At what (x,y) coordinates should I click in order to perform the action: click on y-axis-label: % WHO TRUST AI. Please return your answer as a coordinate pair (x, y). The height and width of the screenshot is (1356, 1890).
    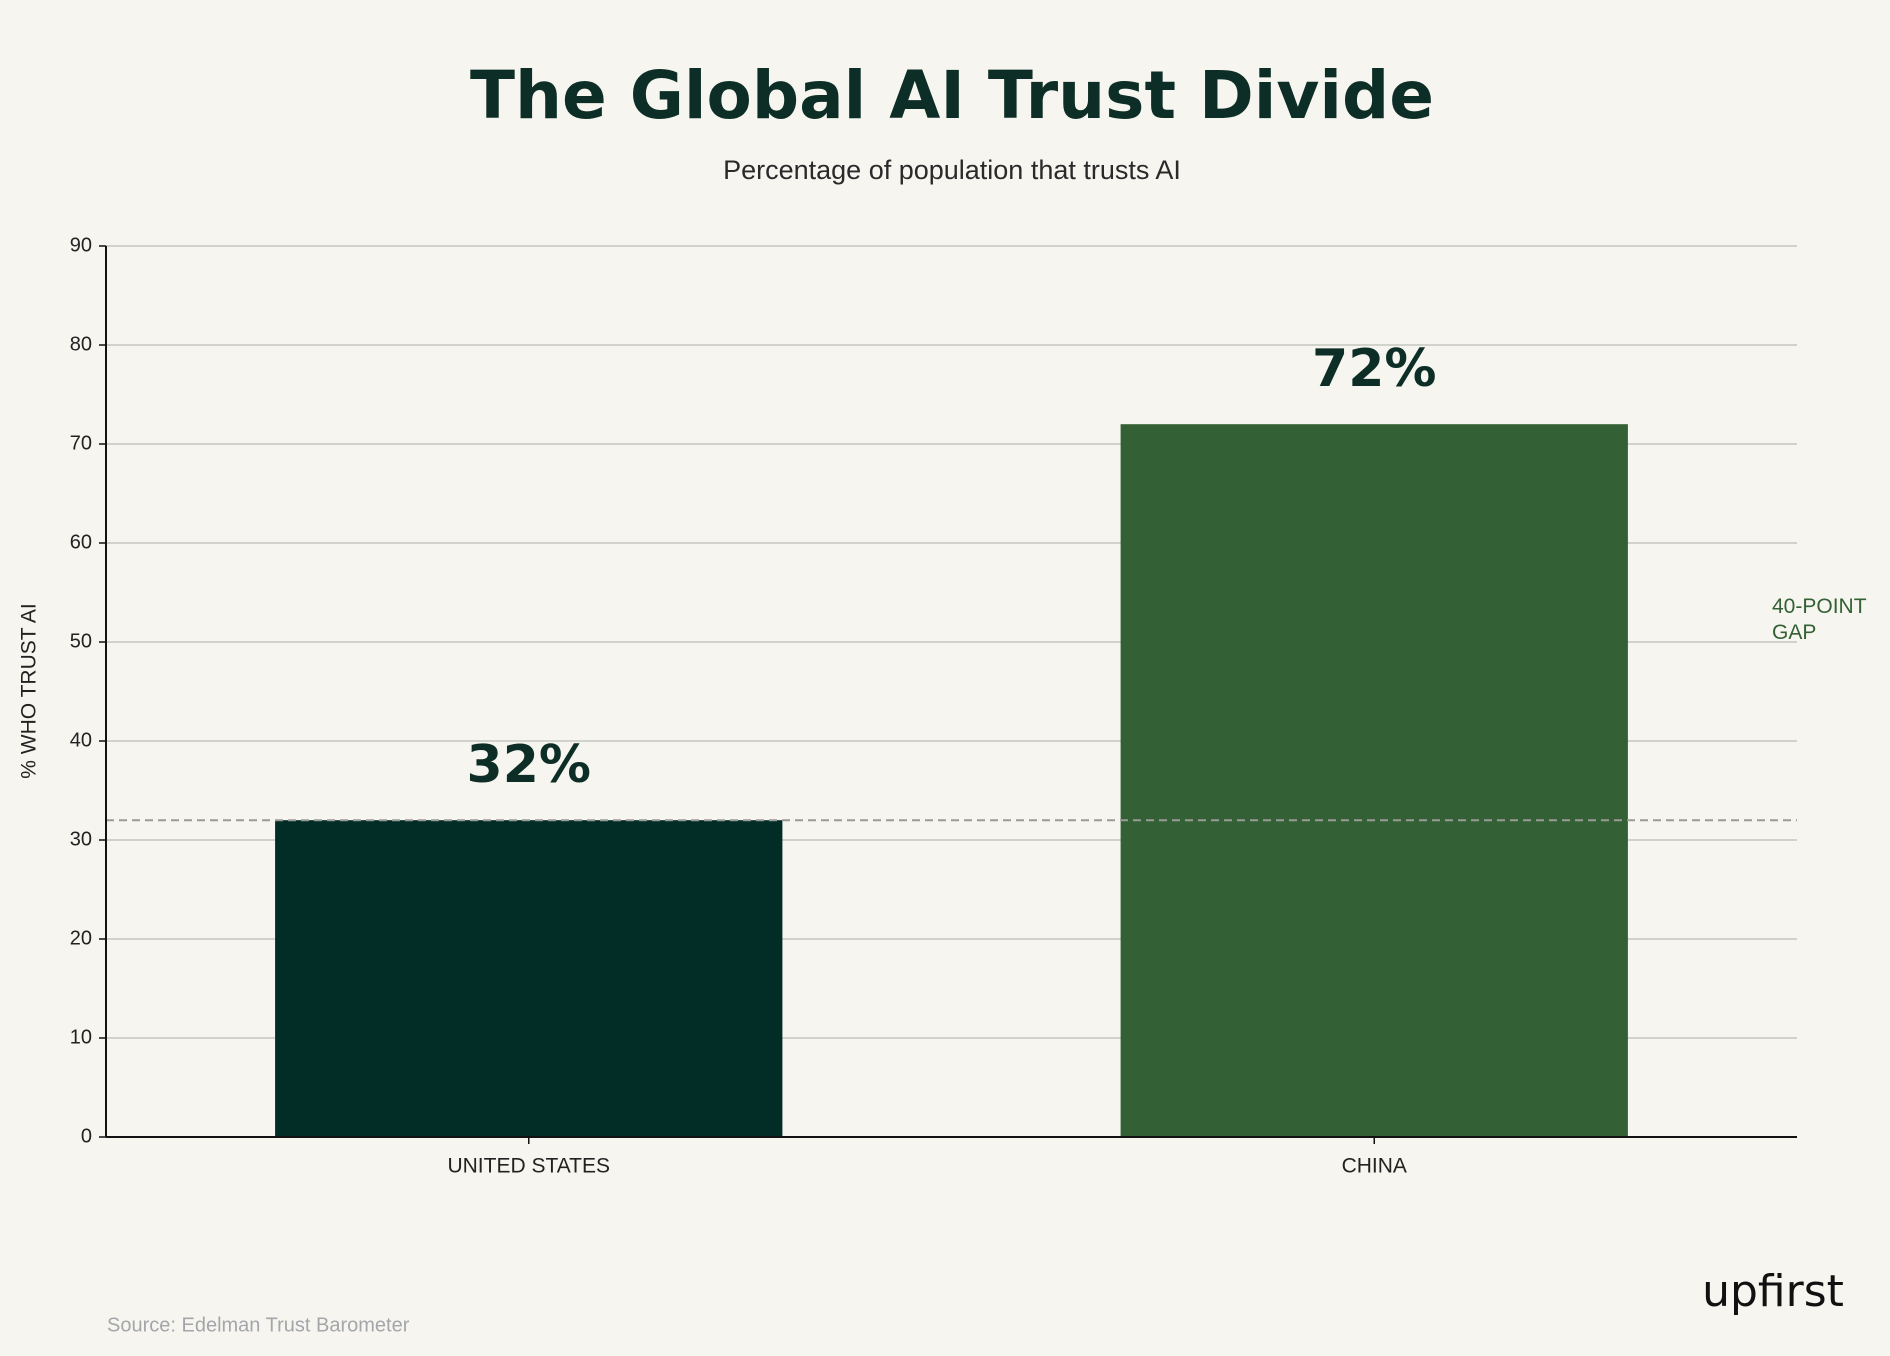
    Looking at the image, I should click on (29, 690).